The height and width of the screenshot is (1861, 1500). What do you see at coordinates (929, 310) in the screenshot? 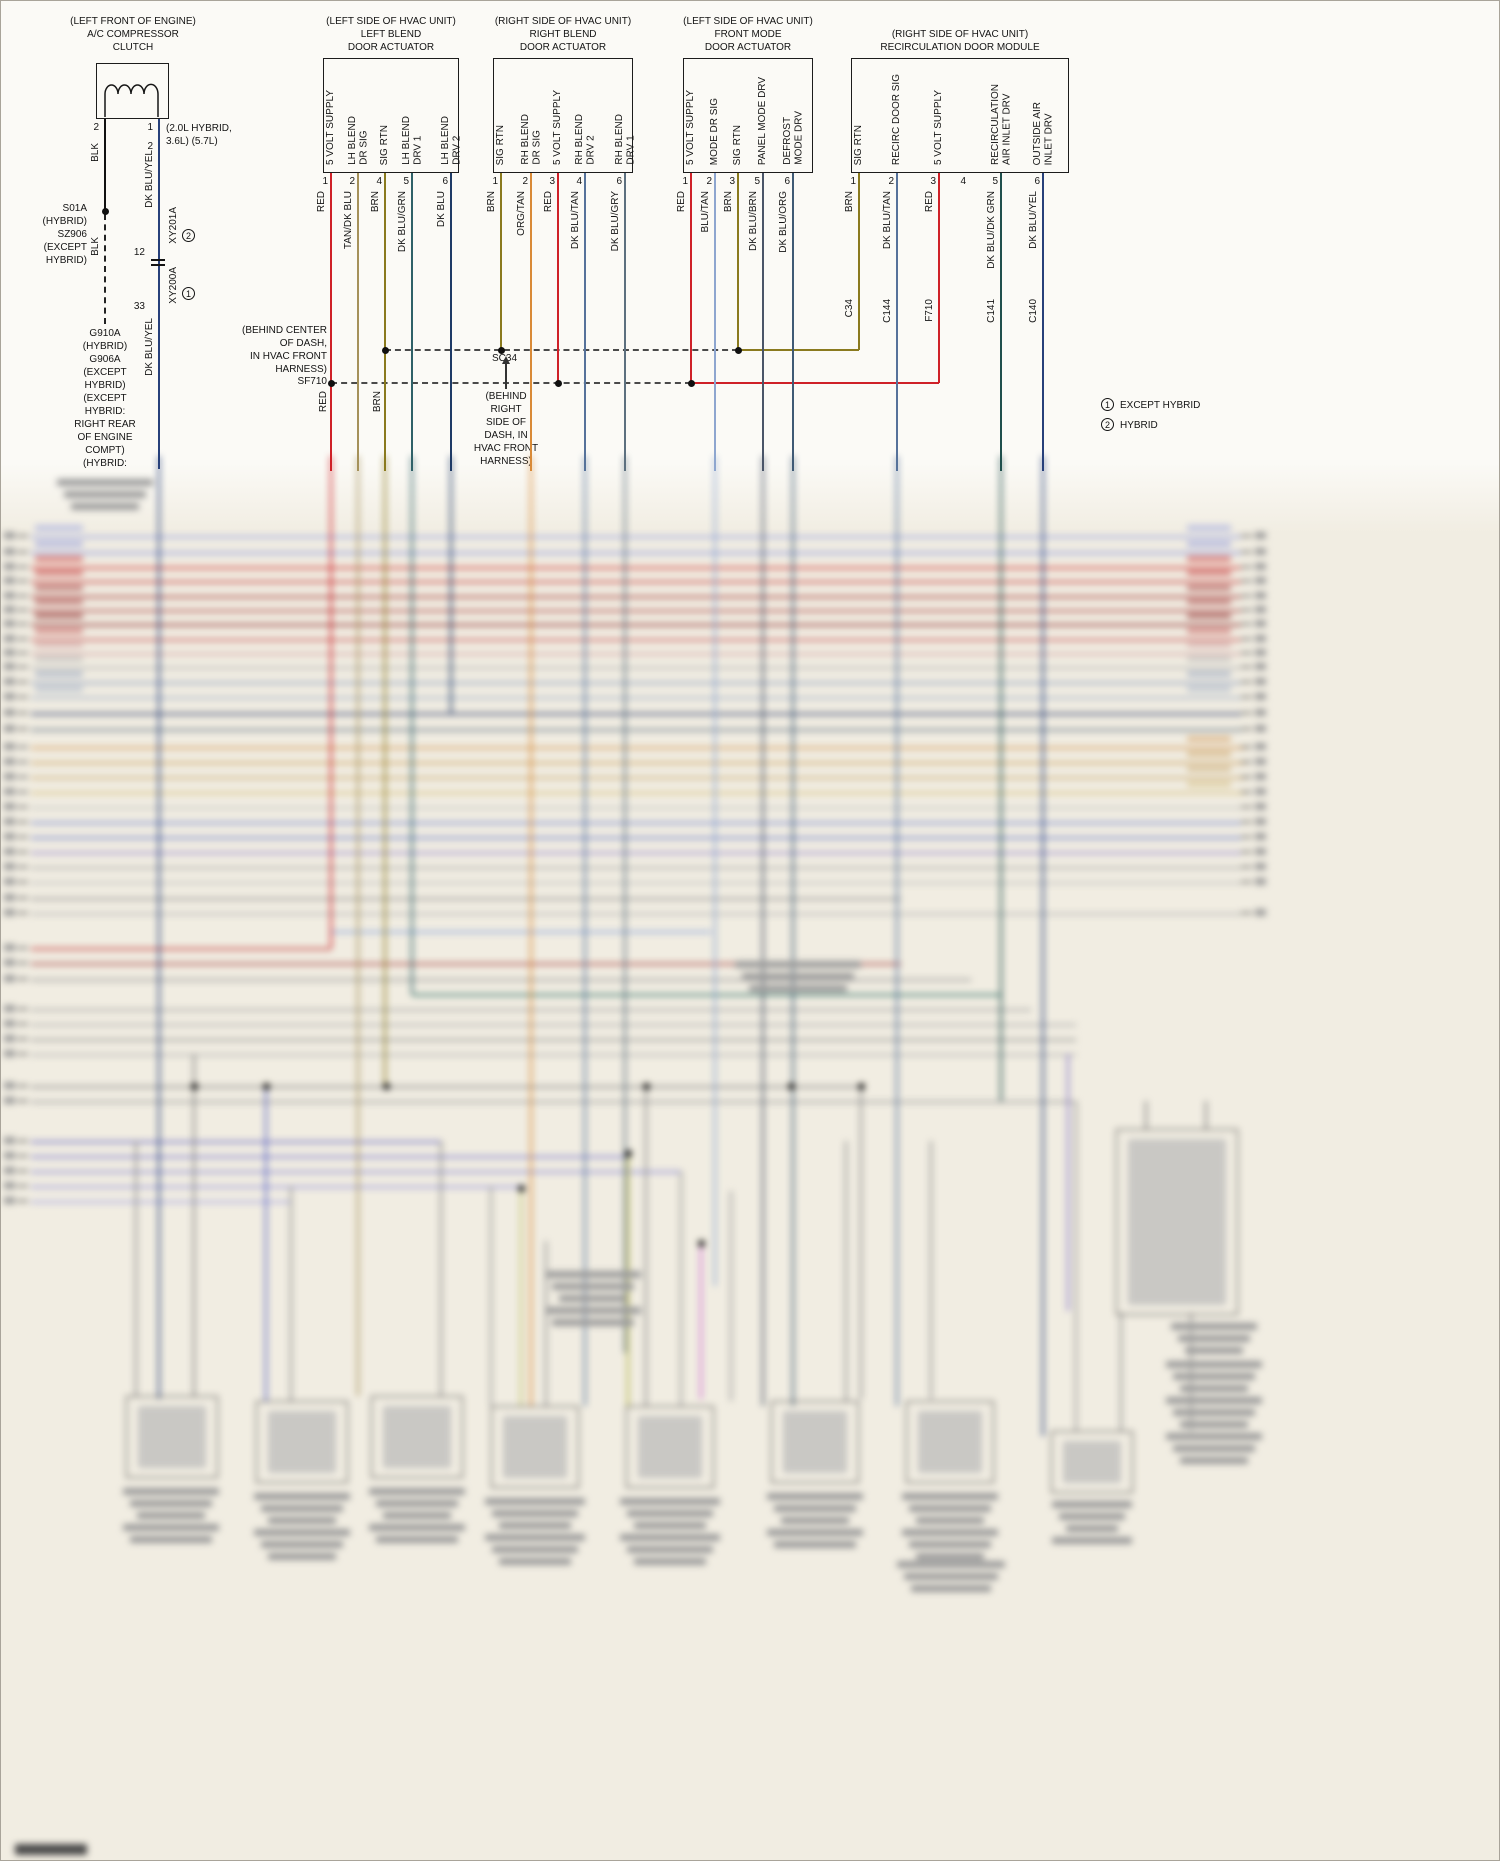
I see `circuit-id-label: F710` at bounding box center [929, 310].